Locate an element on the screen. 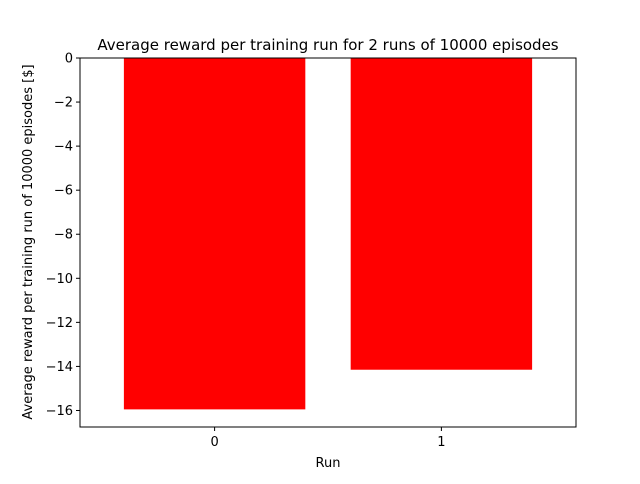 This screenshot has width=640, height=484. y-tick-label: −8 is located at coordinates (63, 235).